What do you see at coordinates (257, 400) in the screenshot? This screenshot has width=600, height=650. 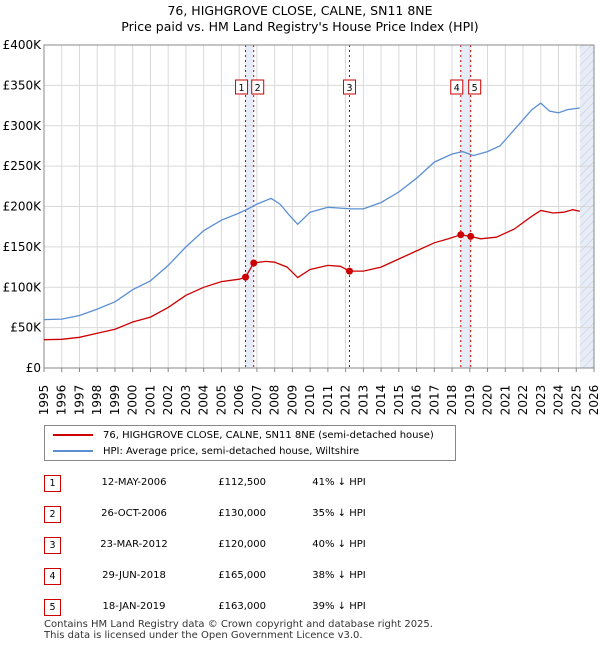 I see `x-tick-label: 2007` at bounding box center [257, 400].